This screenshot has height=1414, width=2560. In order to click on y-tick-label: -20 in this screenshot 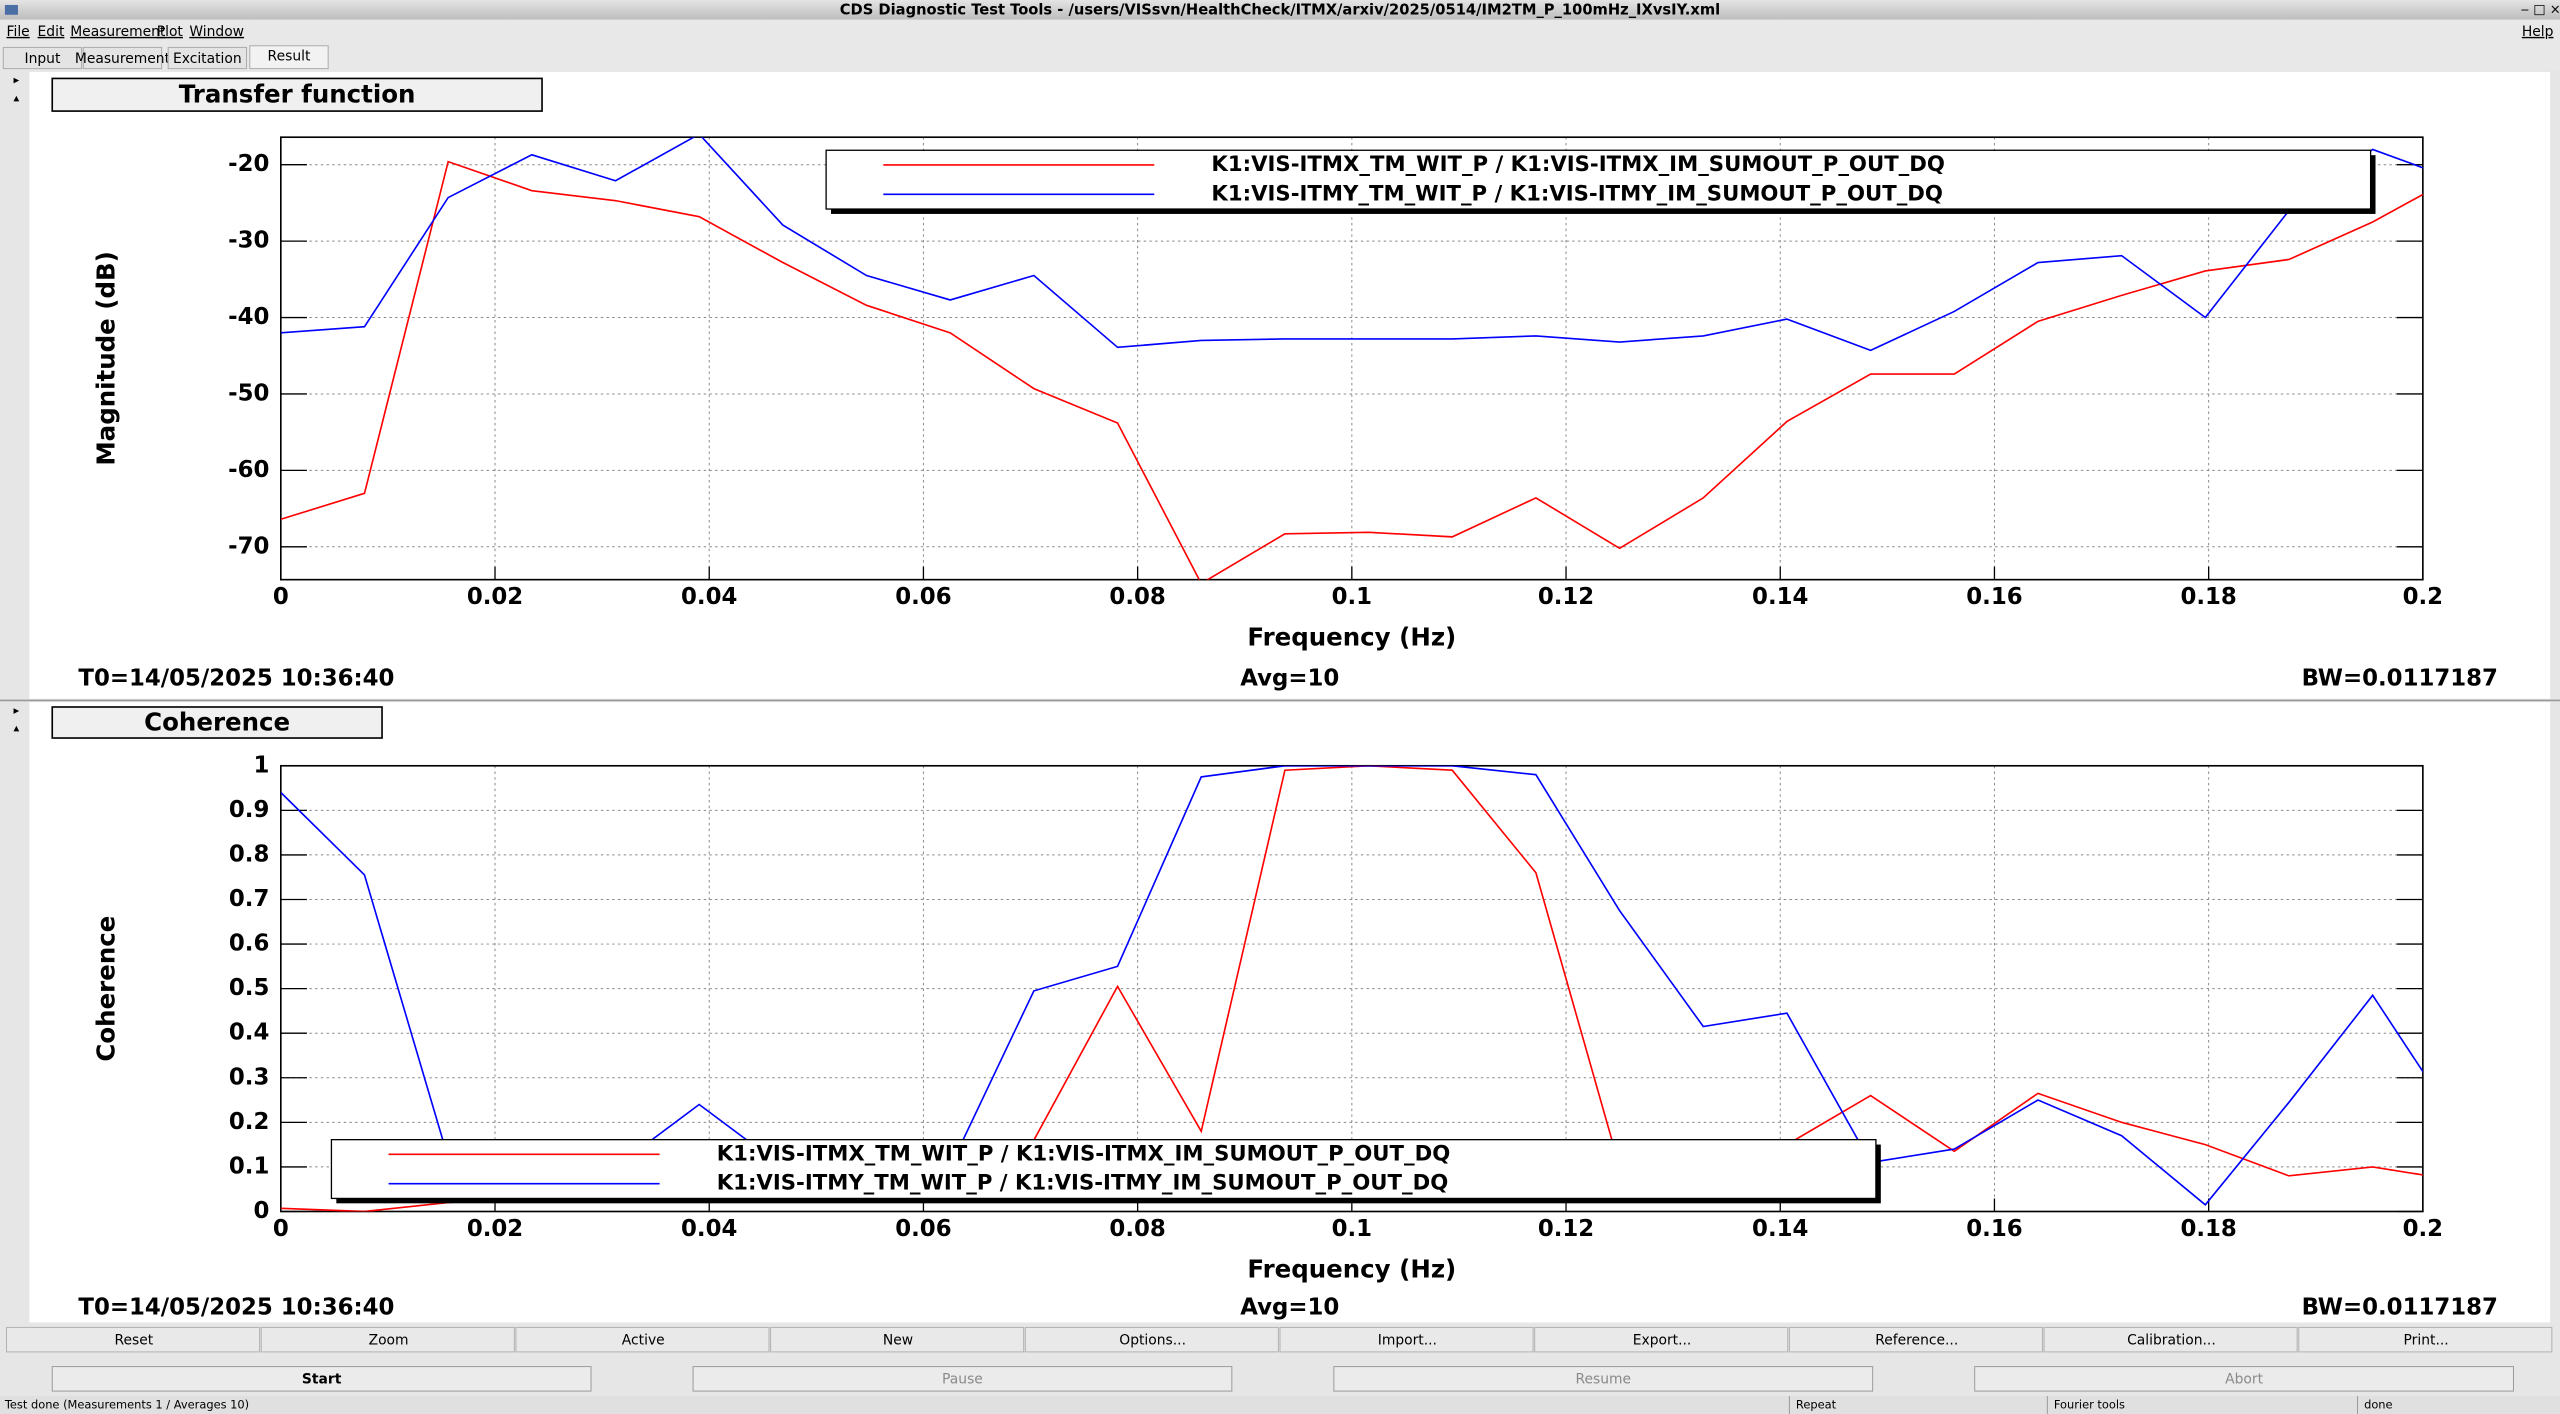, I will do `click(248, 164)`.